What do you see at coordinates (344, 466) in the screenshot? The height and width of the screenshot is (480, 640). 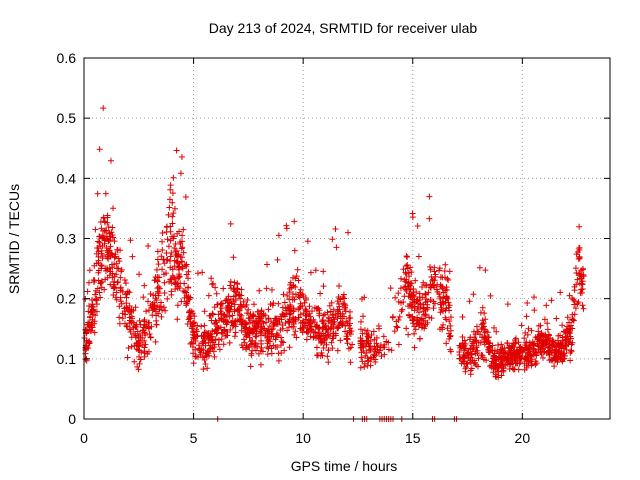 I see `x-axis-label: GPS time / hours` at bounding box center [344, 466].